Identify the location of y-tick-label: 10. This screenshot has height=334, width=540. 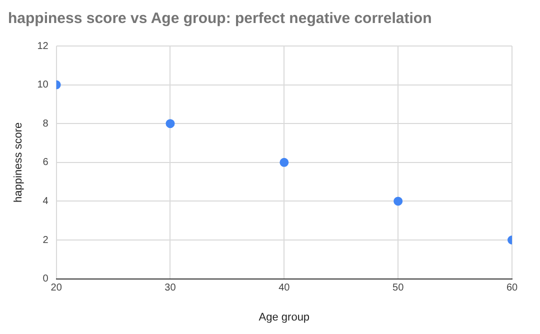
(43, 85).